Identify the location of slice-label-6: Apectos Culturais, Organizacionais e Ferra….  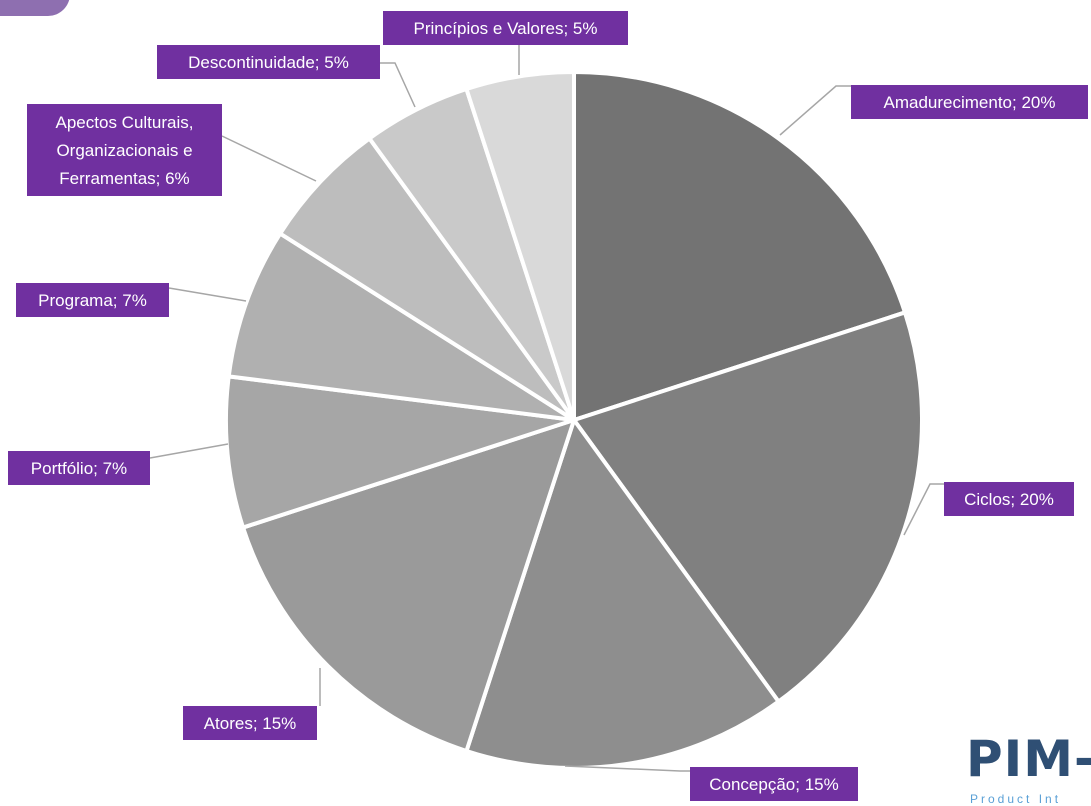
(124, 150).